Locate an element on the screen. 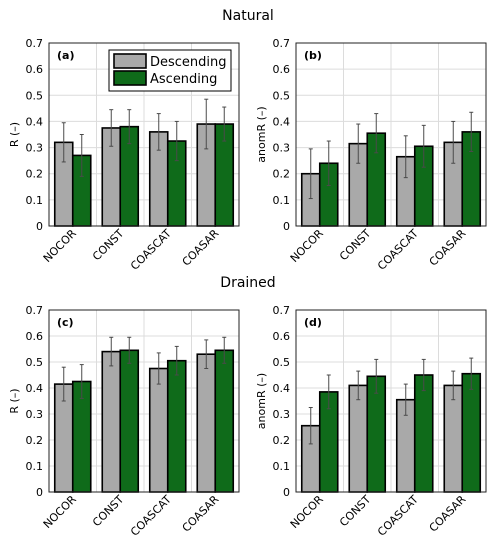 Image resolution: width=497 pixels, height=550 pixels. bar-ascending-const is located at coordinates (129, 421).